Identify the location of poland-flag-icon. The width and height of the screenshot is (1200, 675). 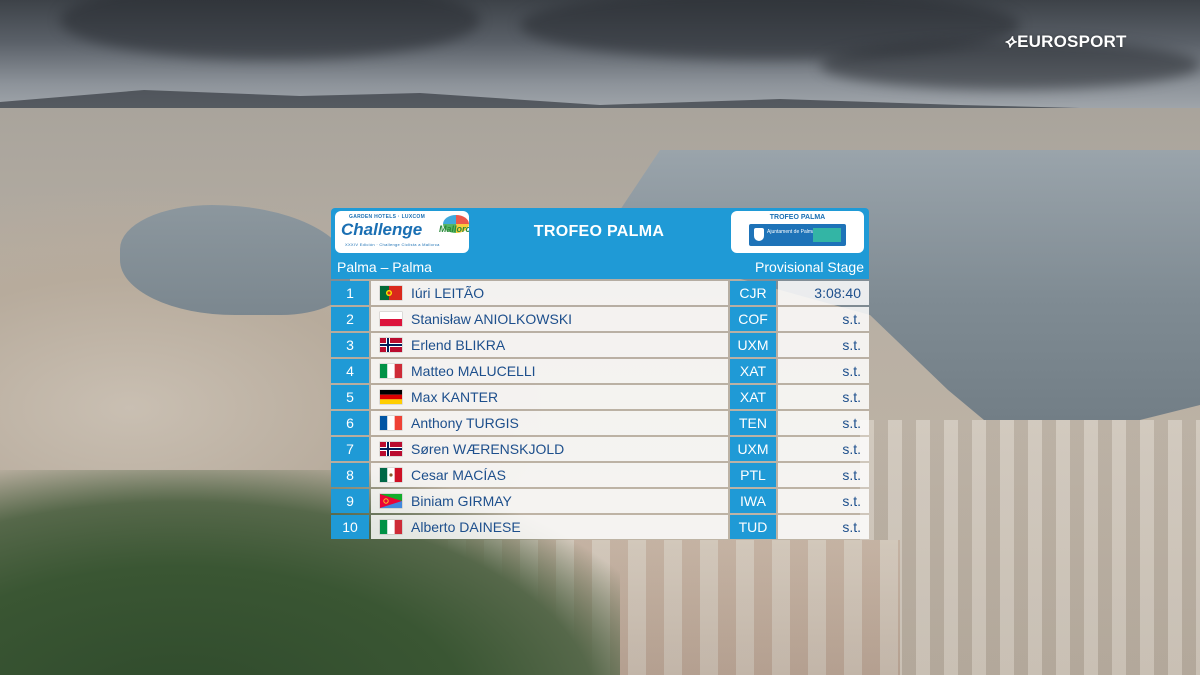
(391, 319).